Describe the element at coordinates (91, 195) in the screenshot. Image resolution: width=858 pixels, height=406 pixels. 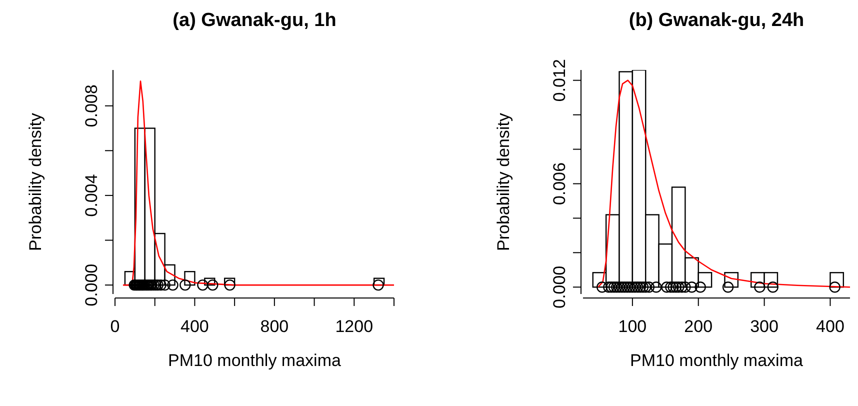
I see `y-tick-label: 0.004` at that location.